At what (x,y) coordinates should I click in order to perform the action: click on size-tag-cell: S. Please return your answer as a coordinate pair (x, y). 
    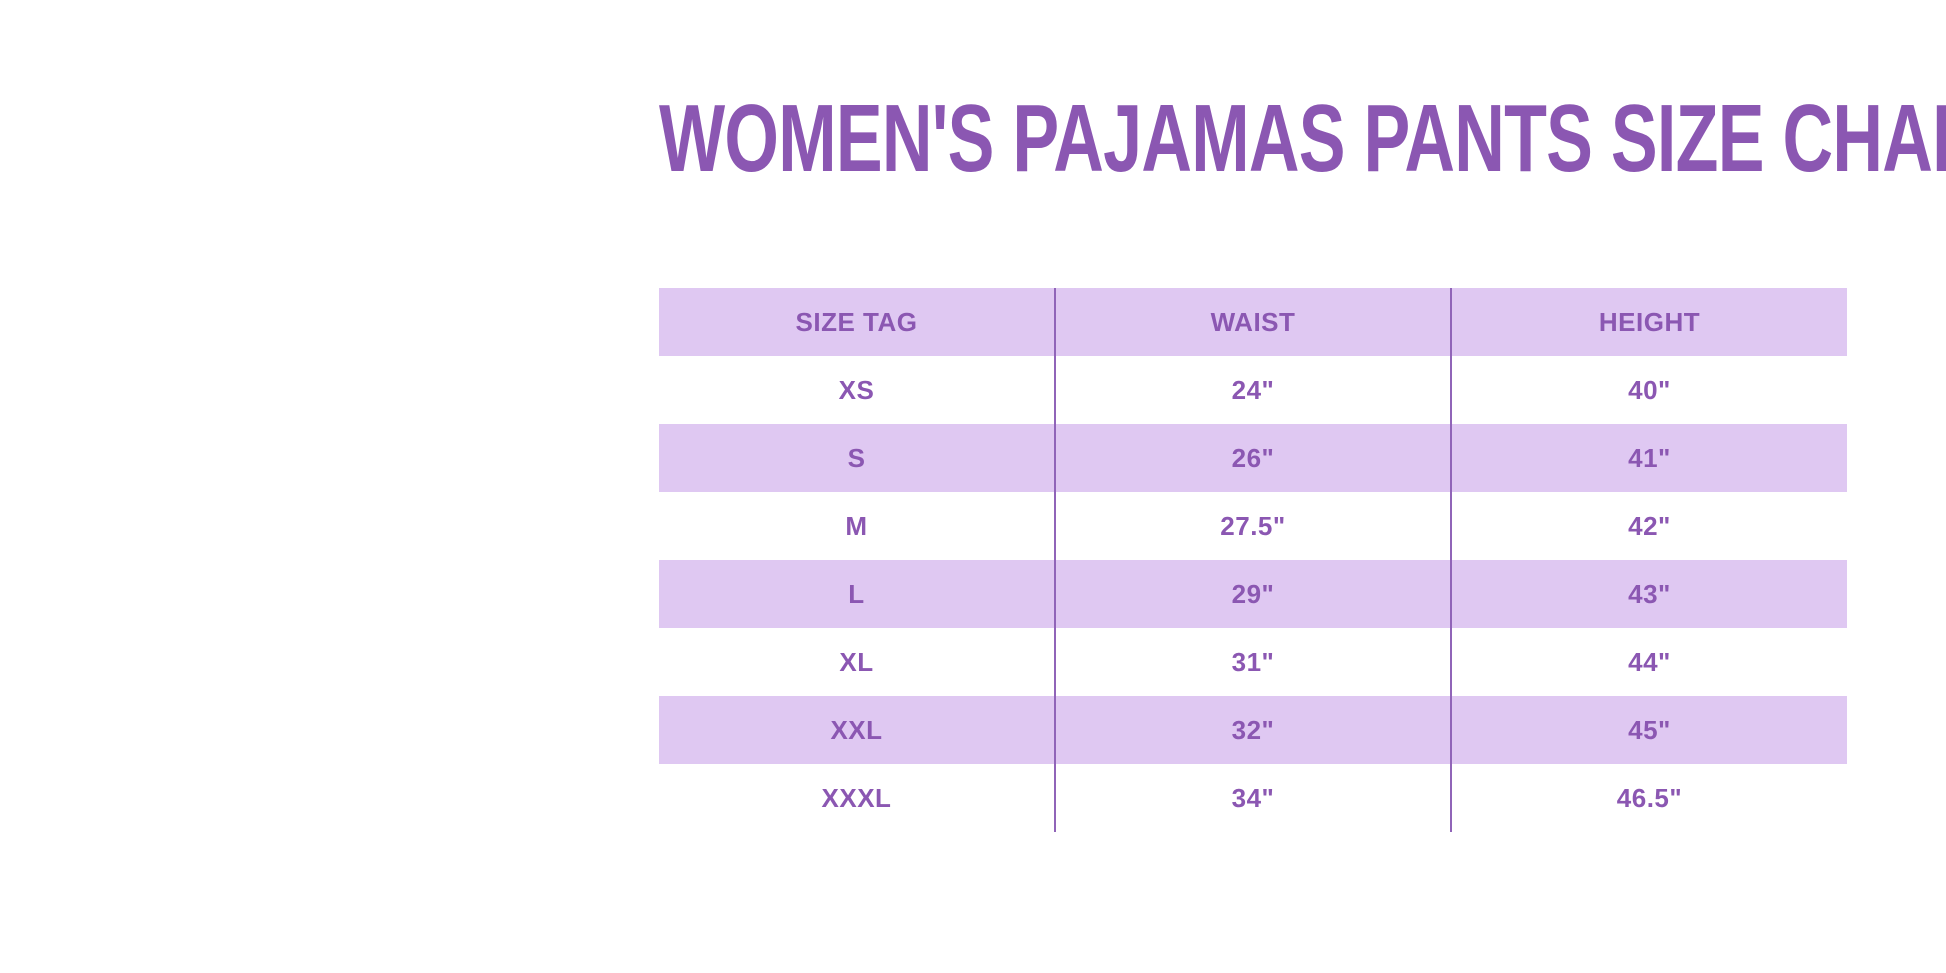
    Looking at the image, I should click on (856, 457).